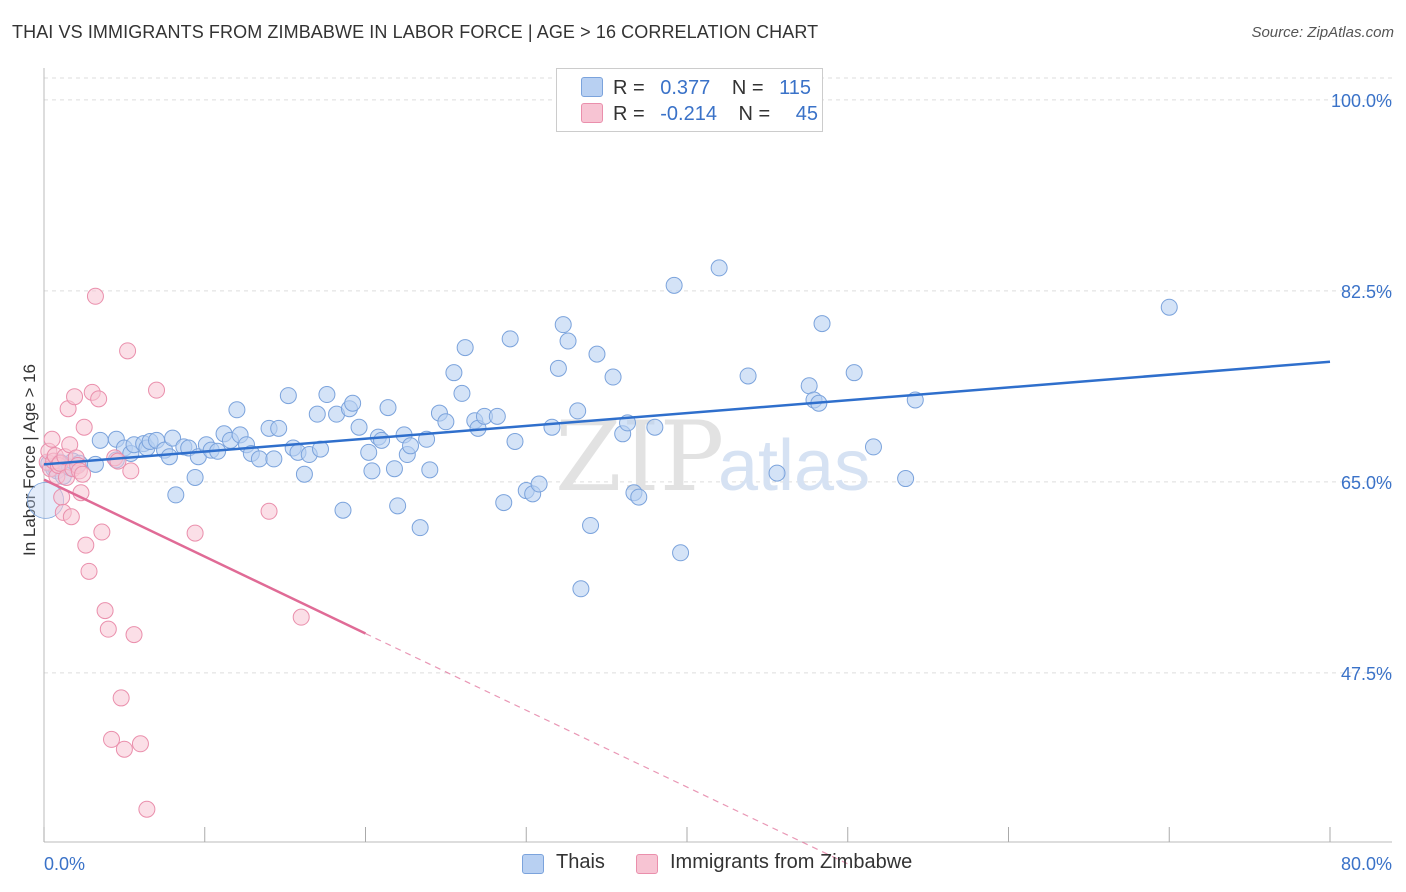  I want to click on thais-trend-line, so click(687, 413).